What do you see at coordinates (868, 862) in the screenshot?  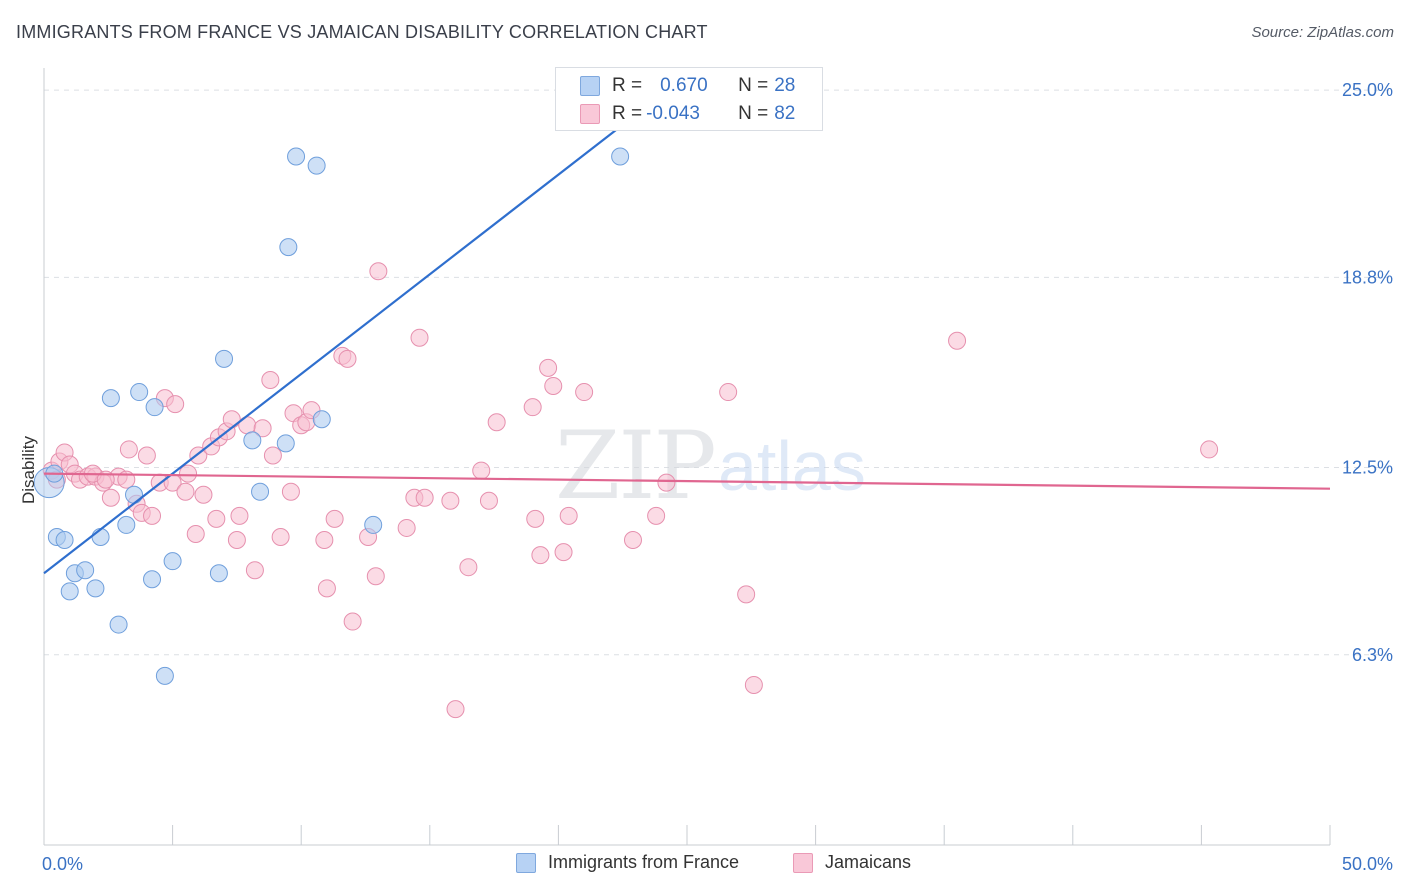 I see `bottom-legend-label-jamaica: Jamaicans` at bounding box center [868, 862].